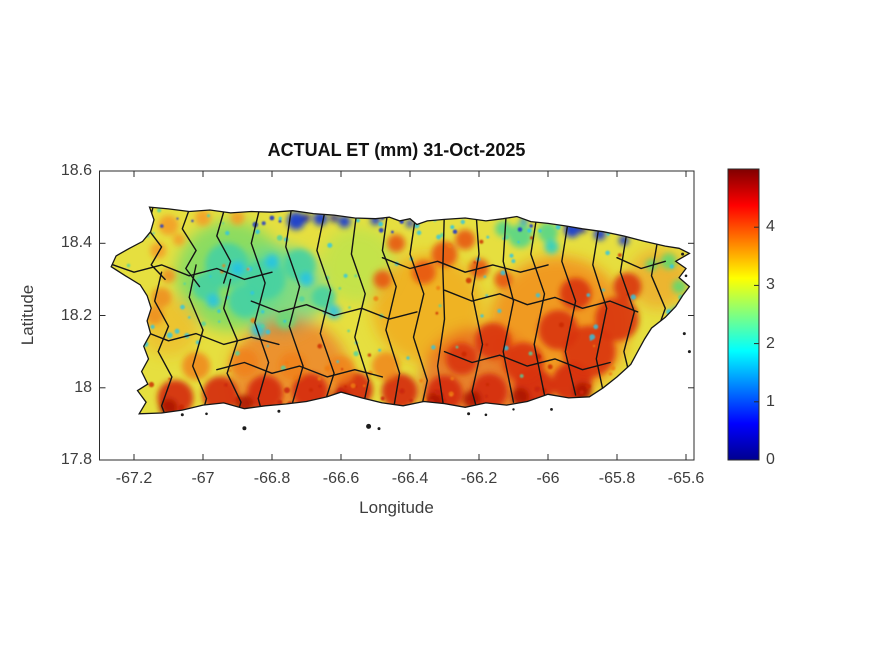 The width and height of the screenshot is (875, 656). I want to click on y-axis-label: Latitude, so click(27, 315).